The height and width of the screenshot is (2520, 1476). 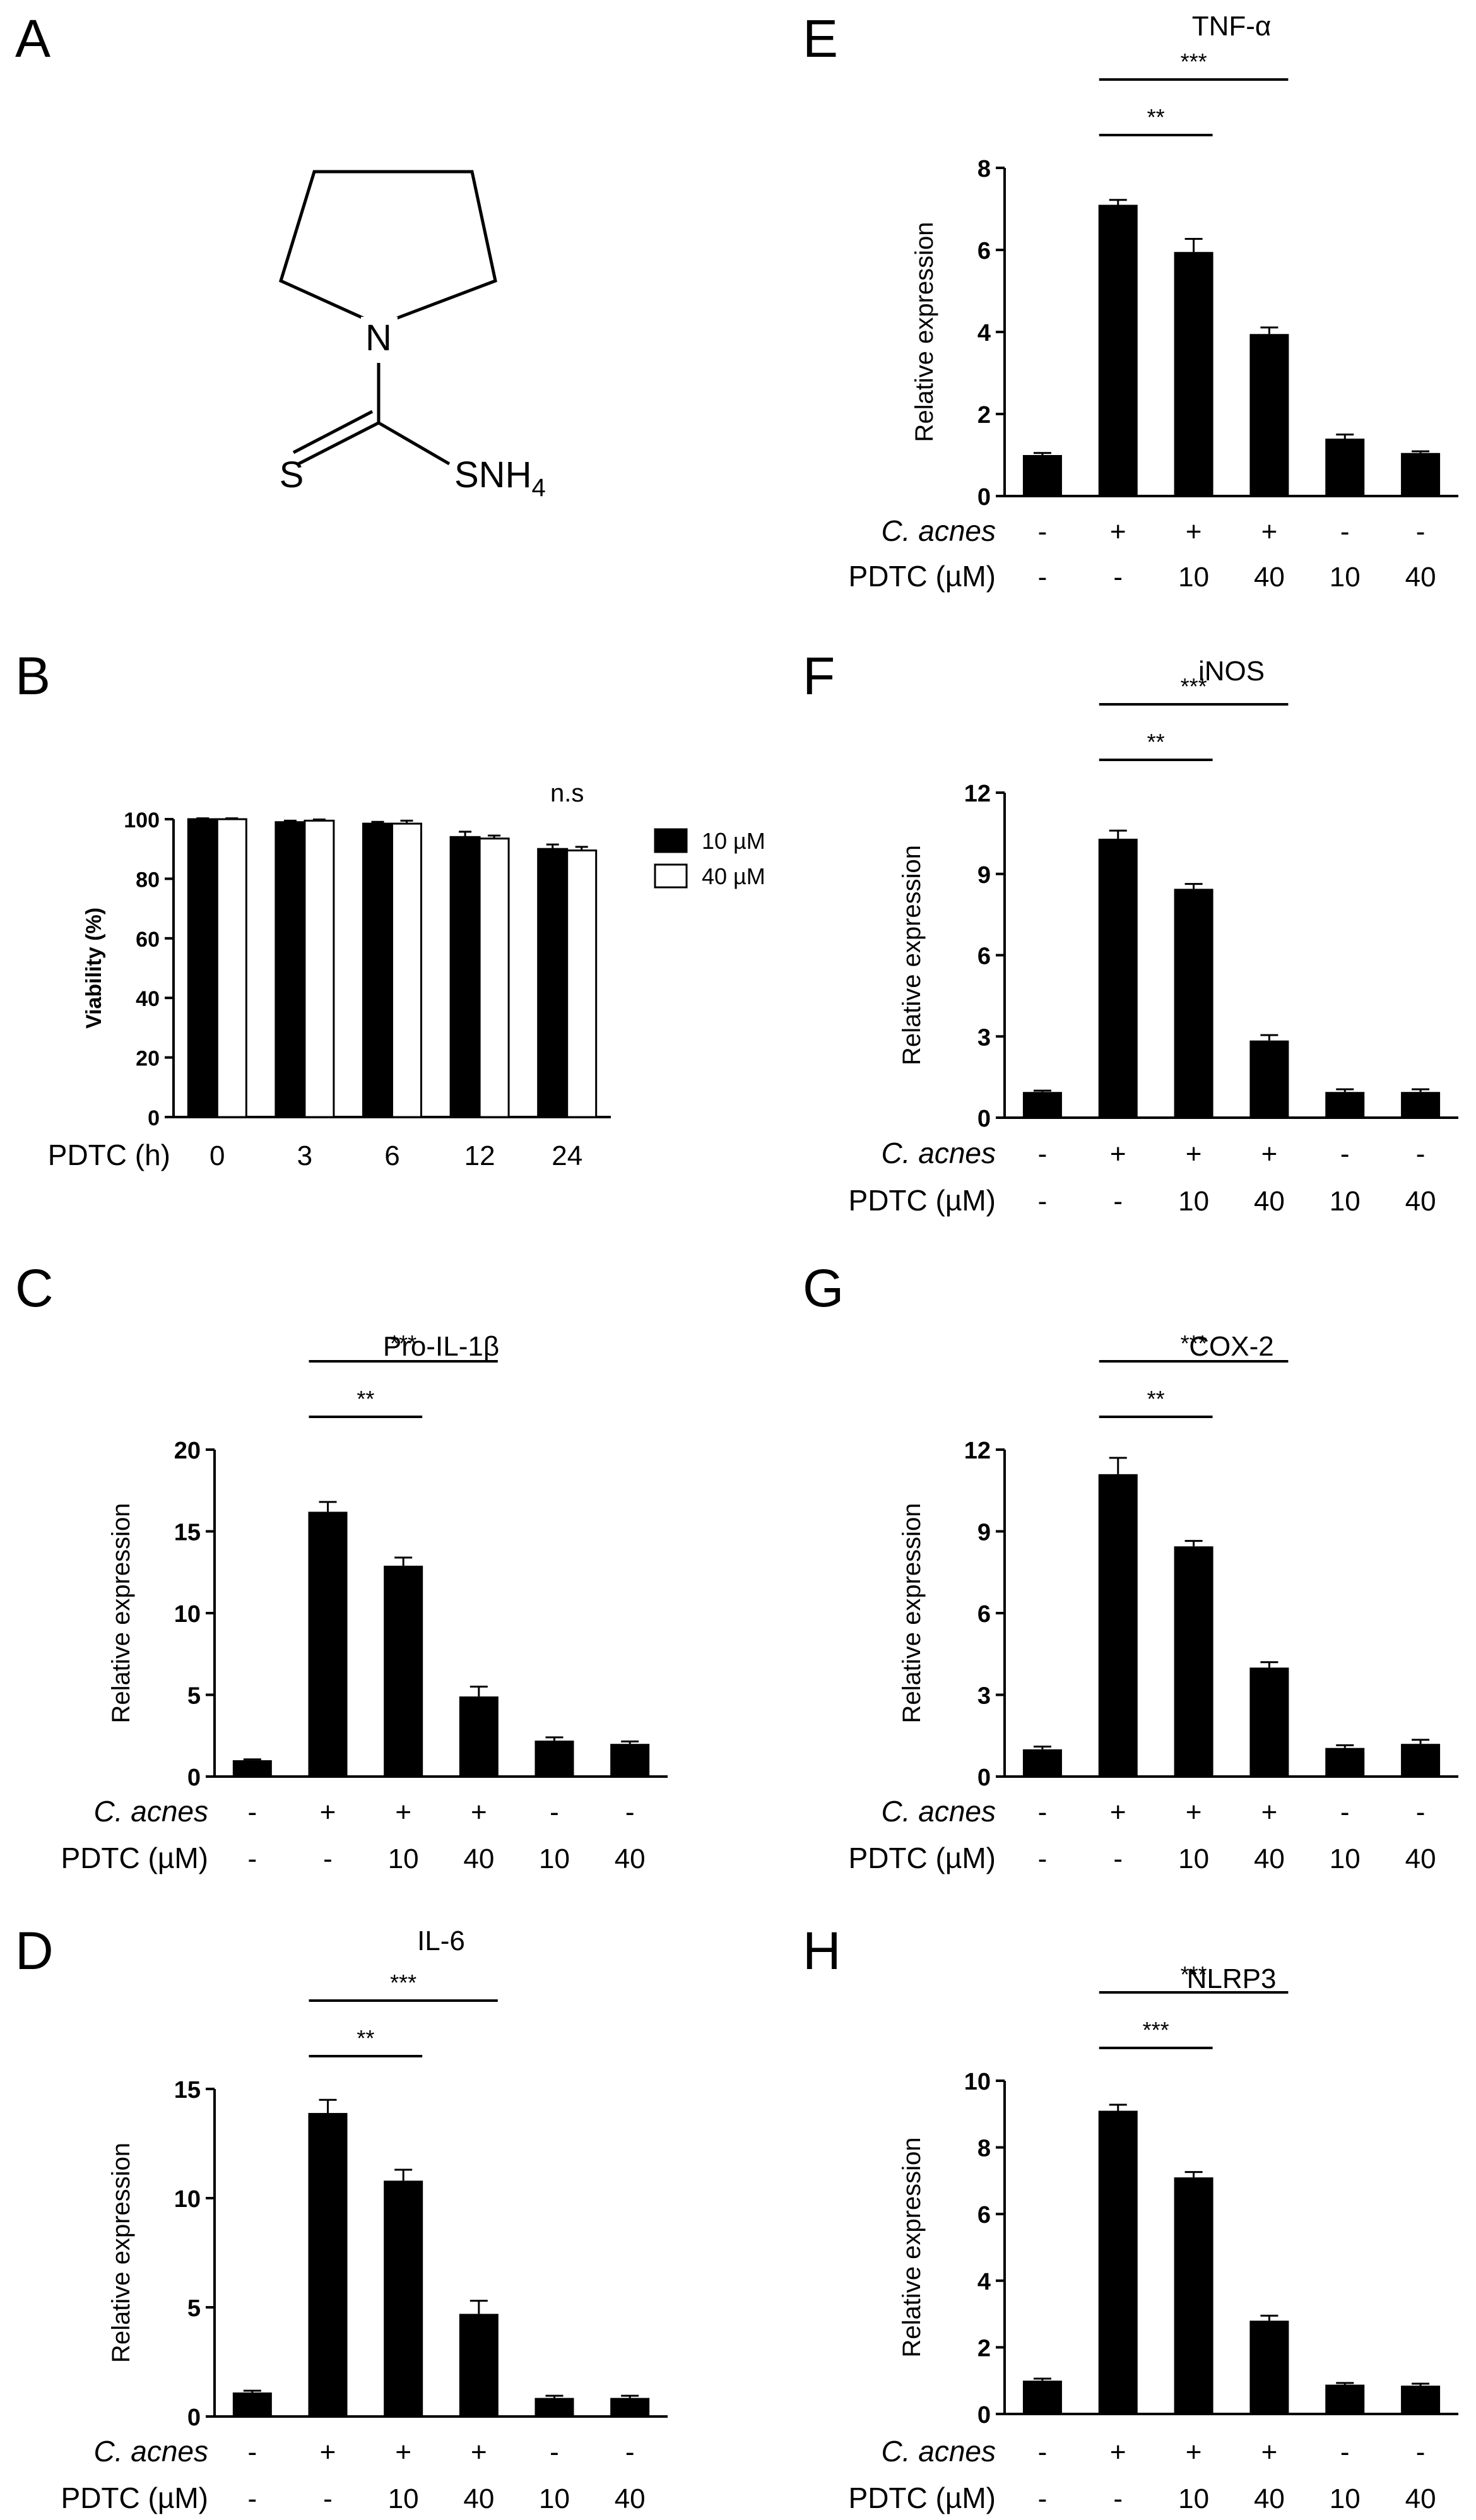 I want to click on y-tick-label: 40, so click(x=148, y=999).